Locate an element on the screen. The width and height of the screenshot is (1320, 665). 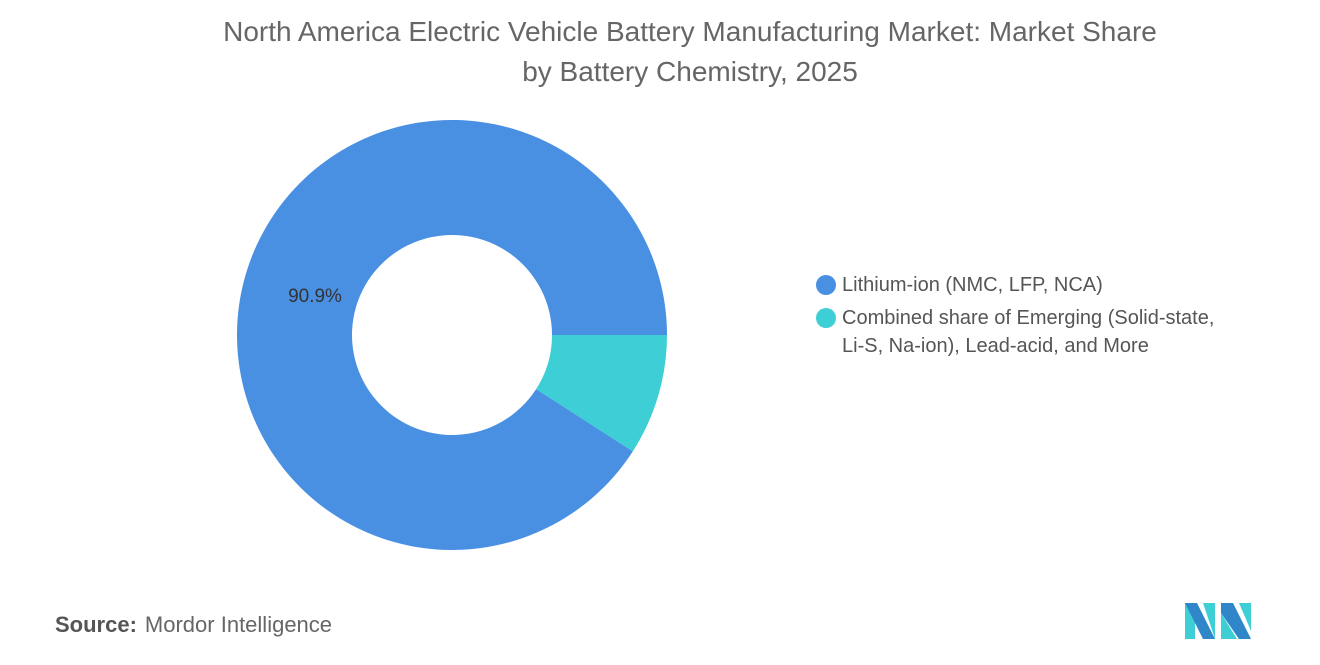
mordor-intelligence-logo is located at coordinates (1218, 621).